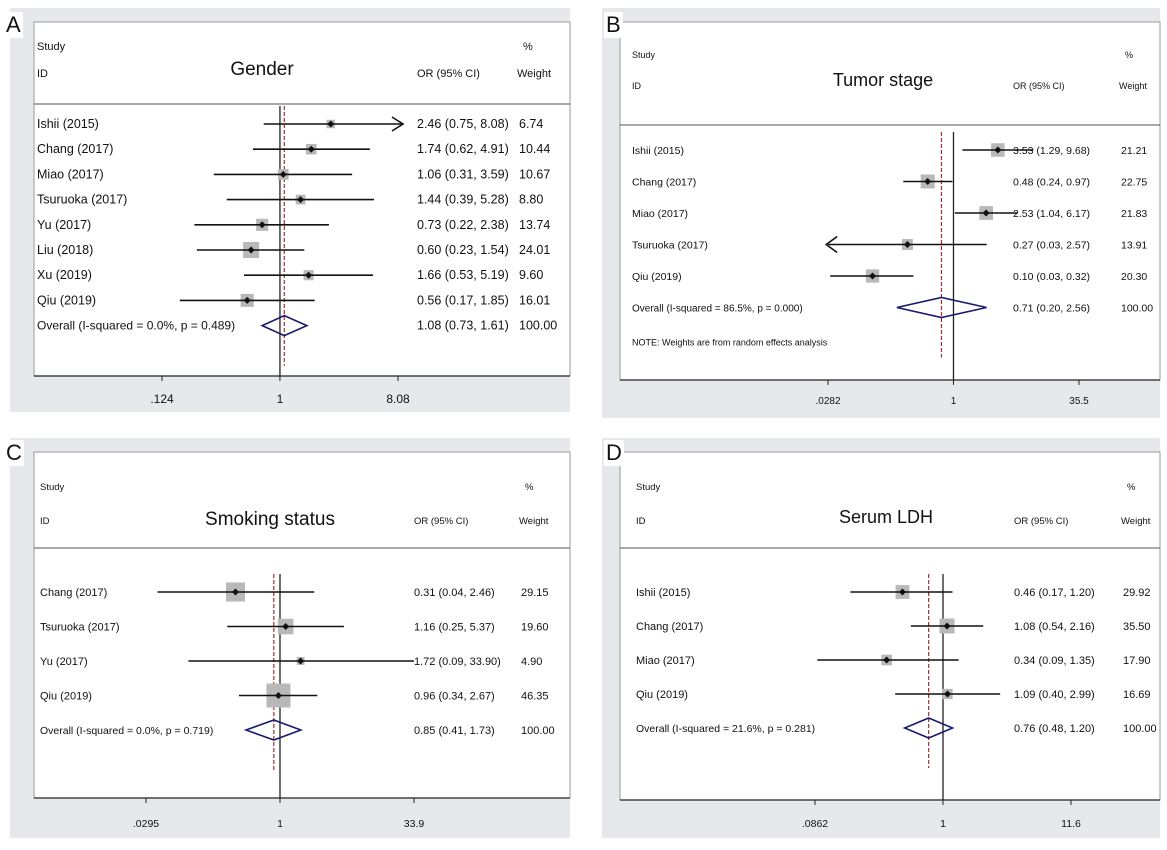 This screenshot has width=1167, height=850. Describe the element at coordinates (162, 399) in the screenshot. I see `x-tick-label: .124` at that location.